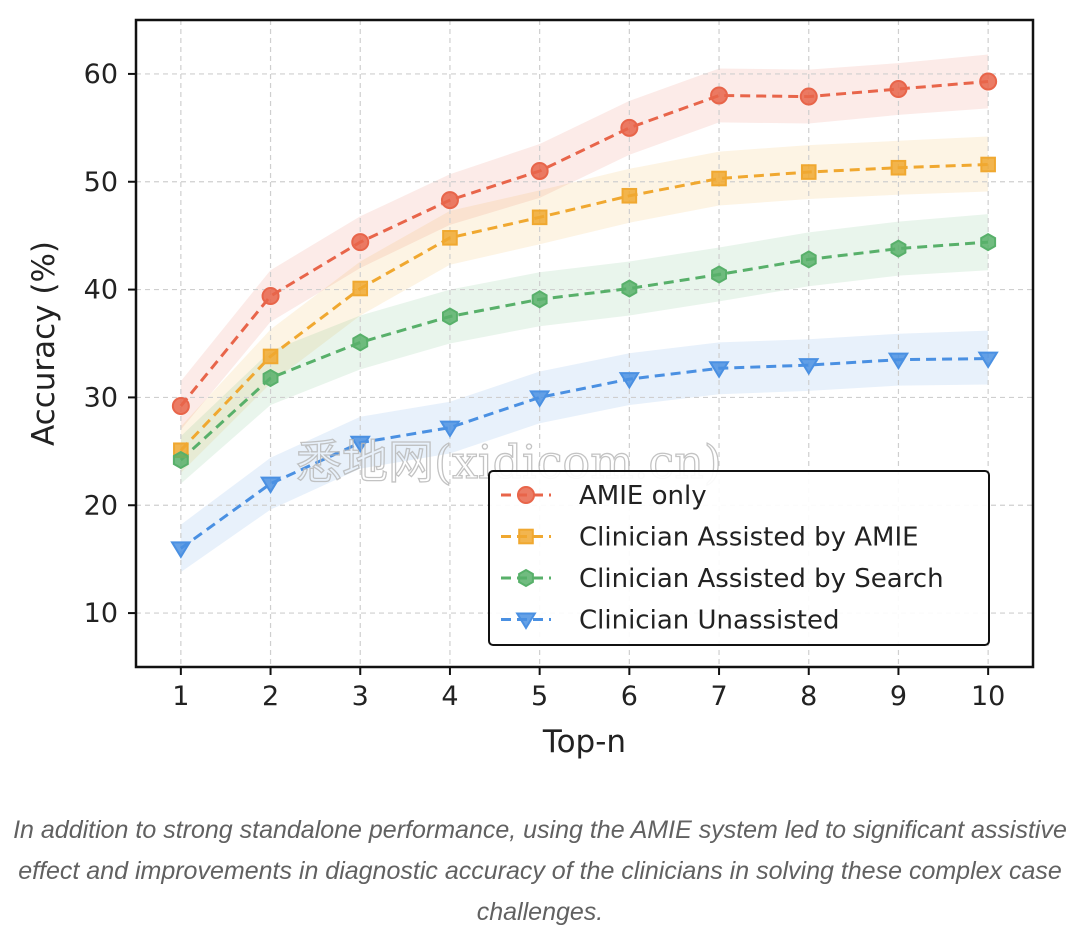  What do you see at coordinates (643, 496) in the screenshot?
I see `legend-label-amie-only: AMIE only` at bounding box center [643, 496].